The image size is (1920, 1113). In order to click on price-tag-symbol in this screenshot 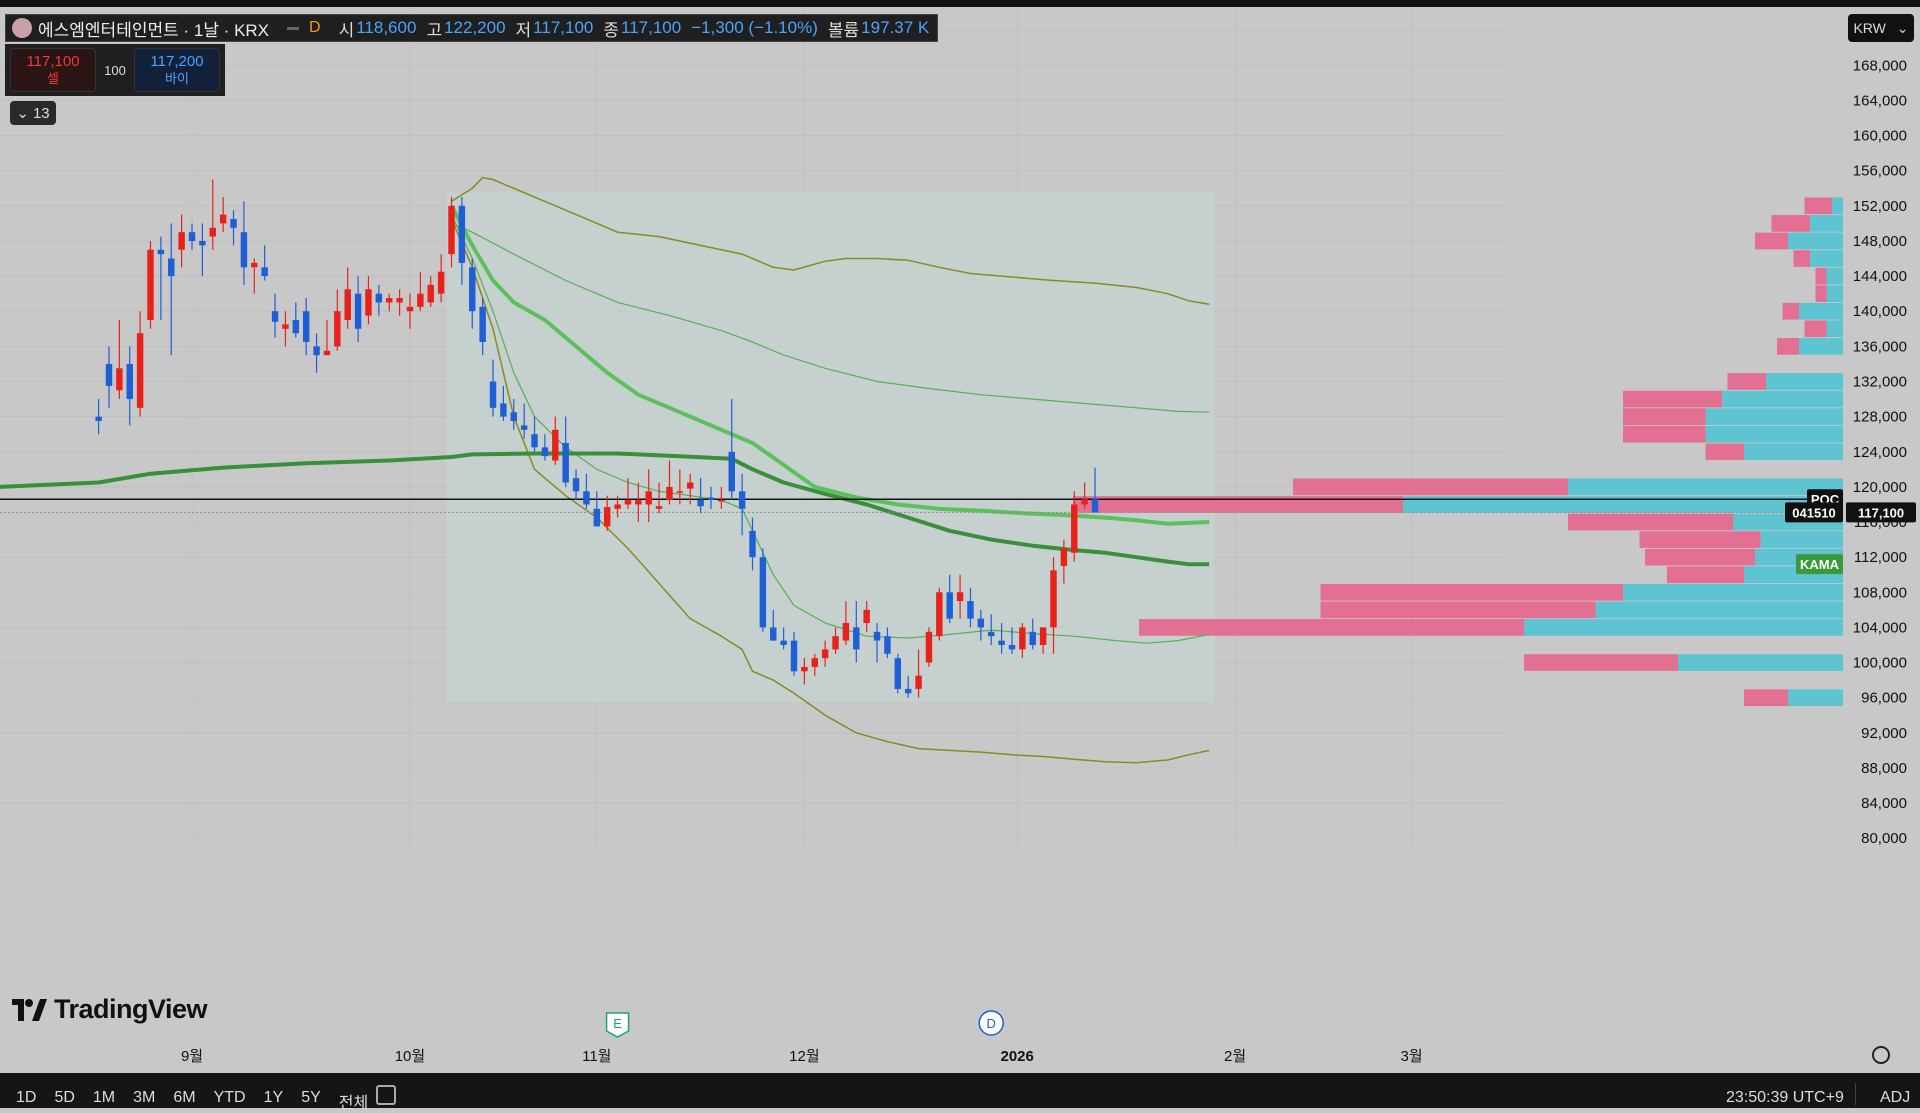, I will do `click(1814, 512)`.